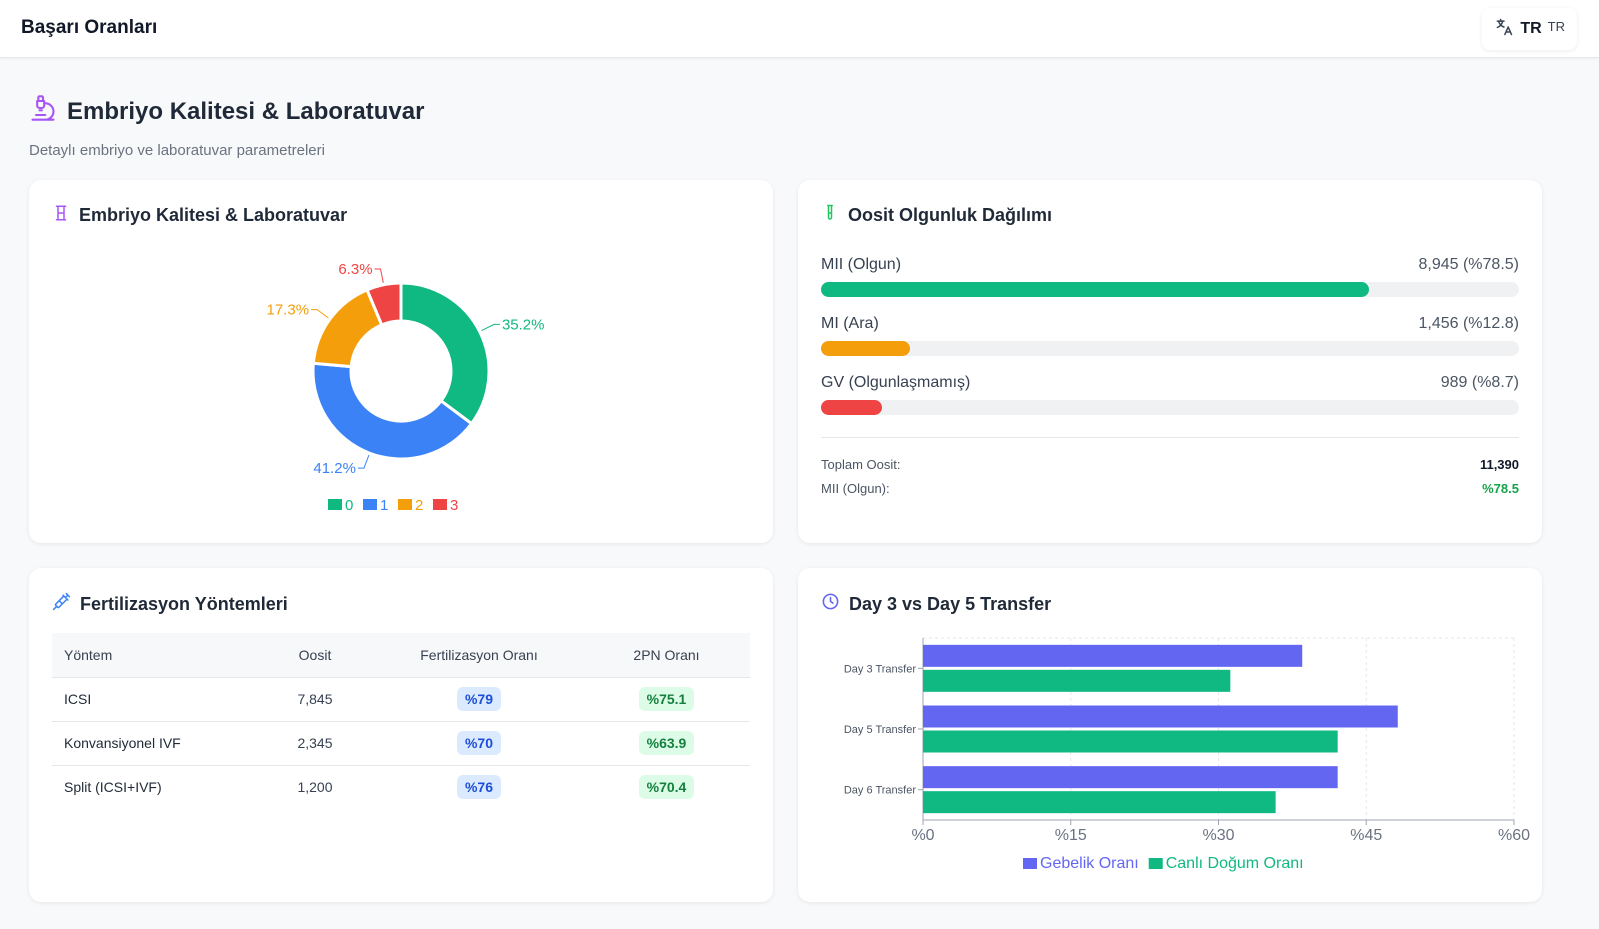 The image size is (1599, 929). What do you see at coordinates (401, 742) in the screenshot?
I see `table-row: Konvansiyonel IVF 2,345 %70 %63.9` at bounding box center [401, 742].